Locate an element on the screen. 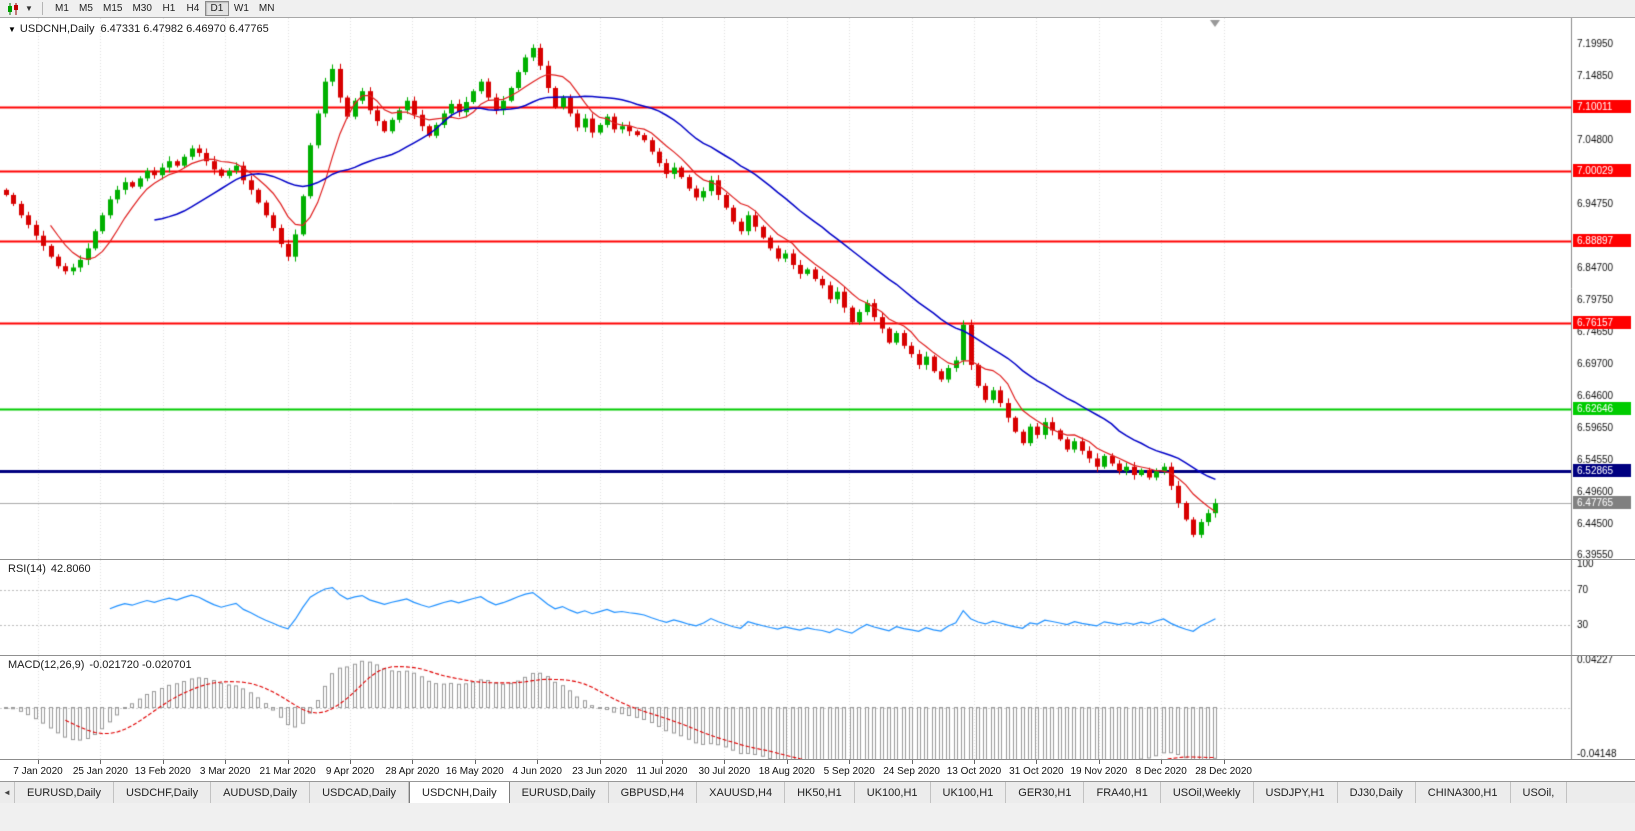  chart-tab-ger30-h1: GER30,H1 is located at coordinates (1045, 792).